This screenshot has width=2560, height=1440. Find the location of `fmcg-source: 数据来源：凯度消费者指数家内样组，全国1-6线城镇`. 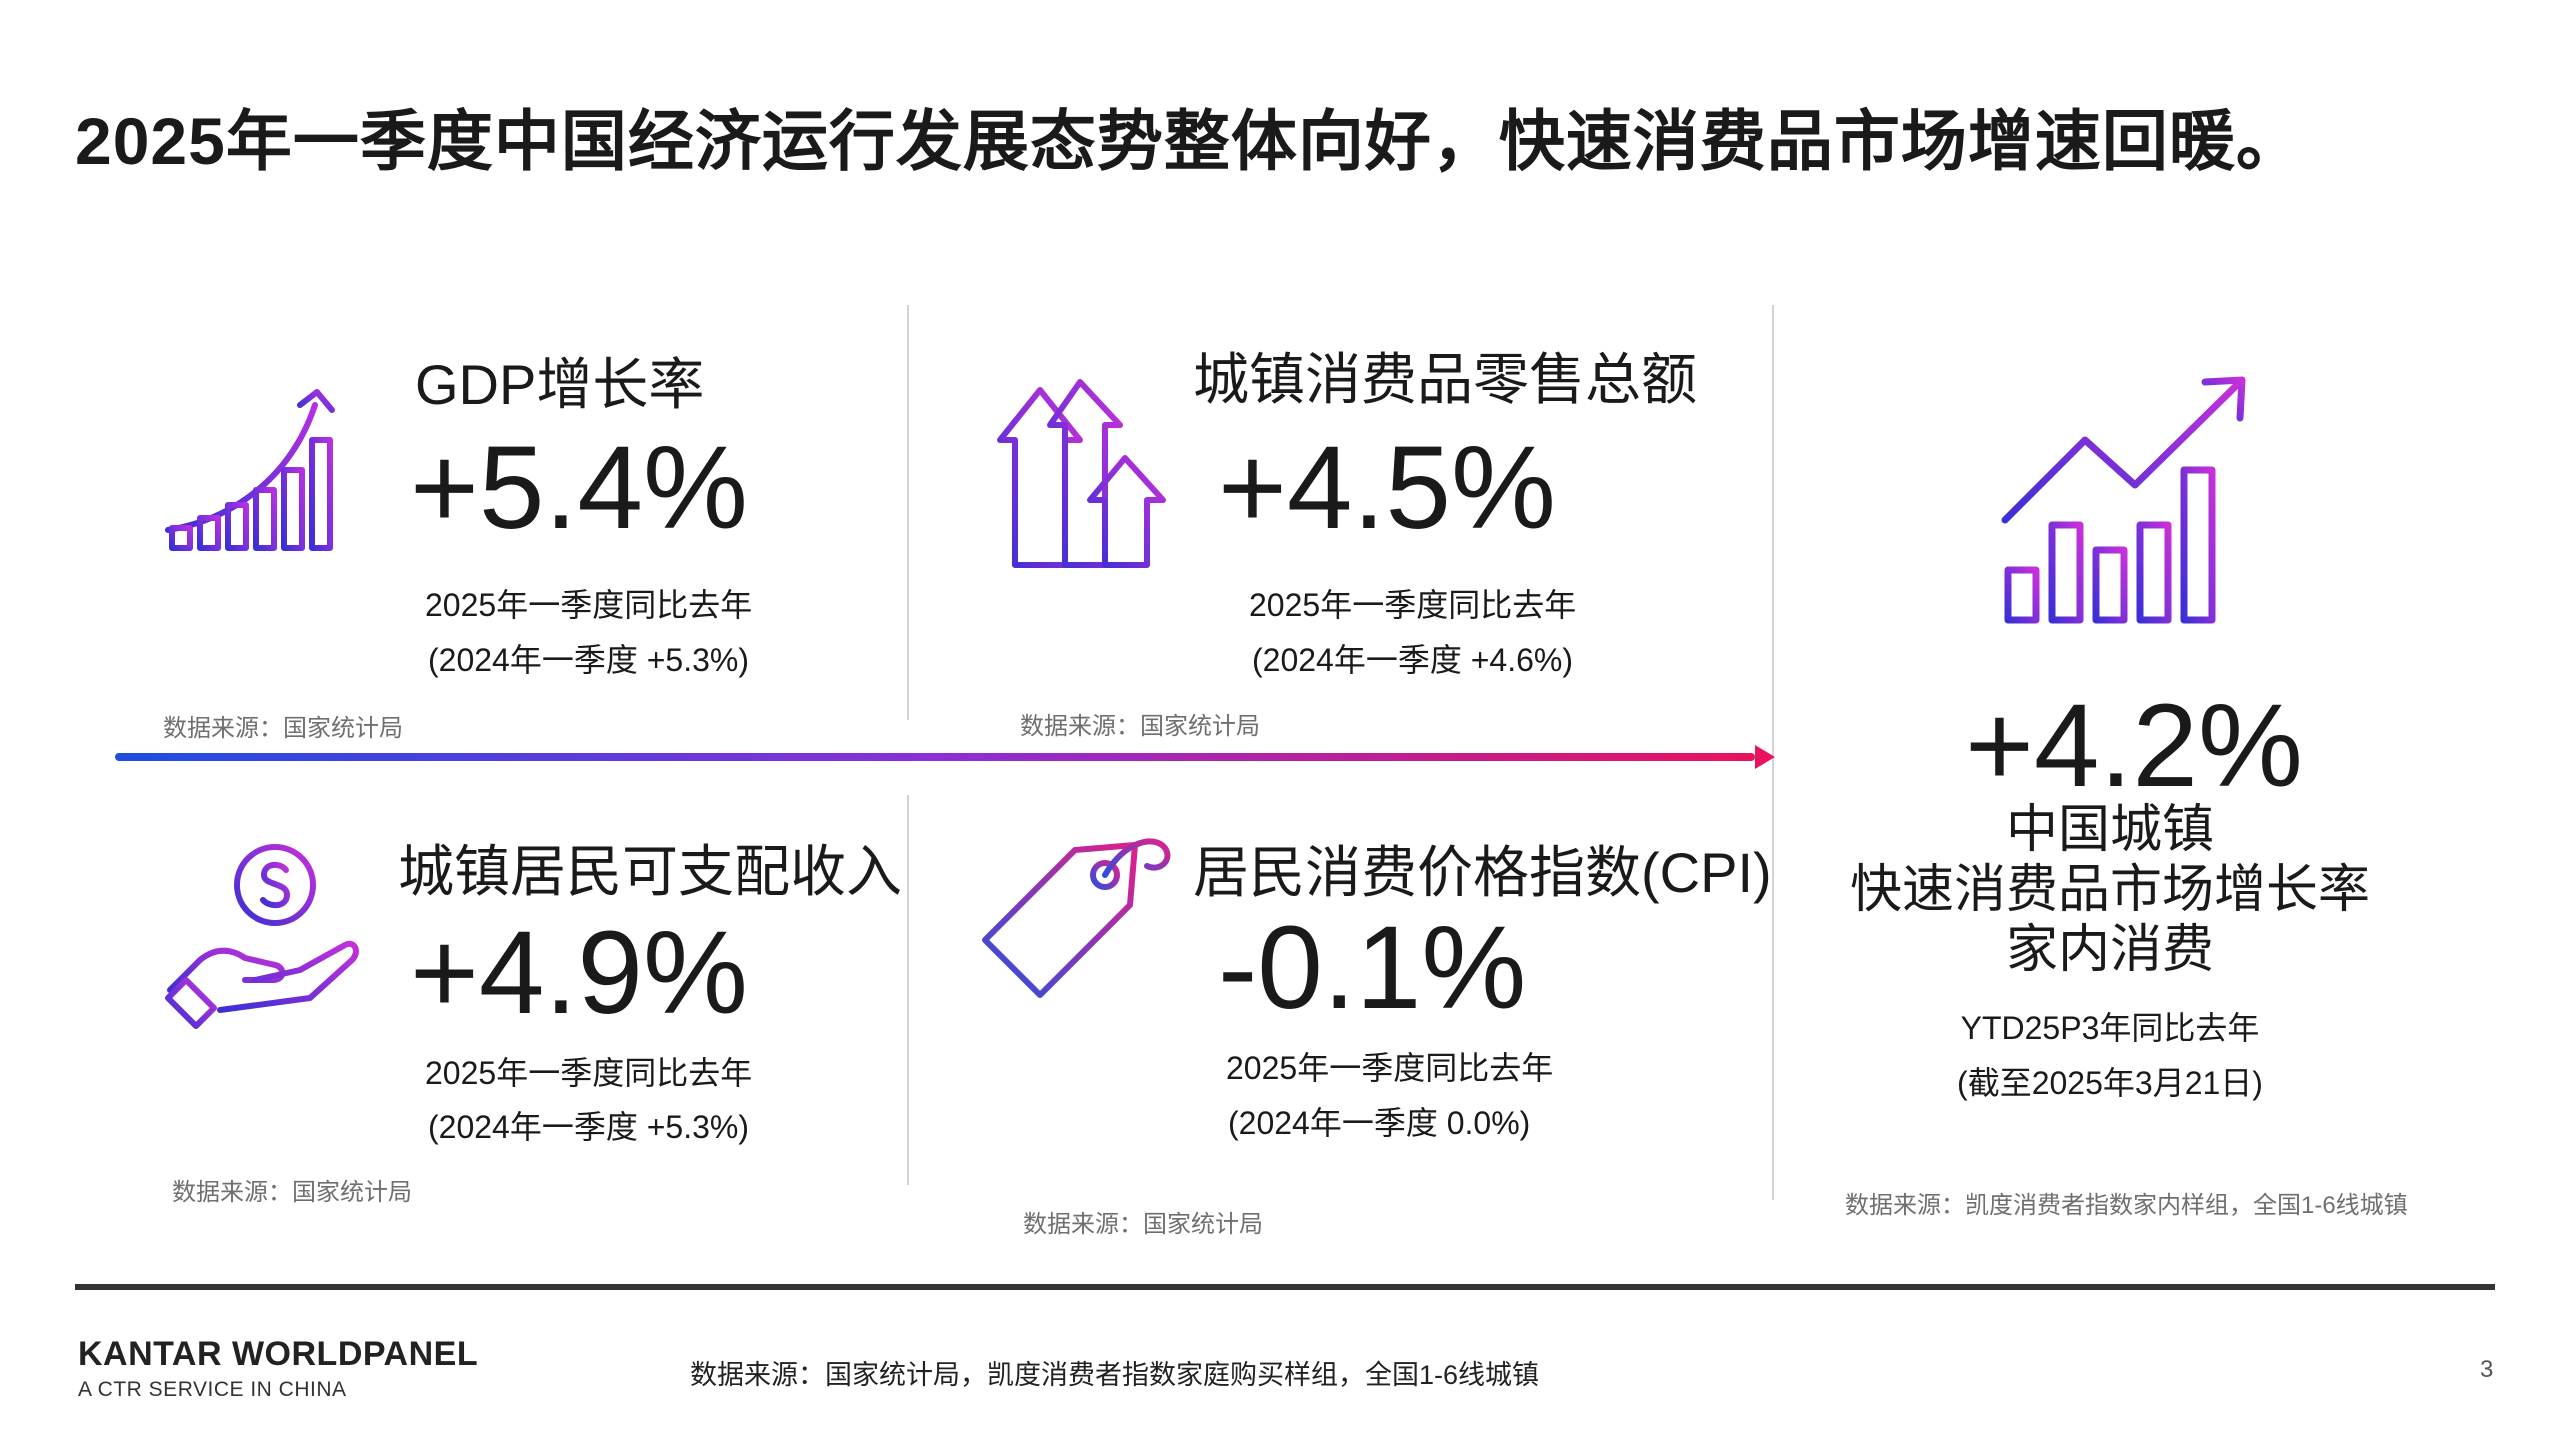

fmcg-source: 数据来源：凯度消费者指数家内样组，全国1-6线城镇 is located at coordinates (2126, 1205).